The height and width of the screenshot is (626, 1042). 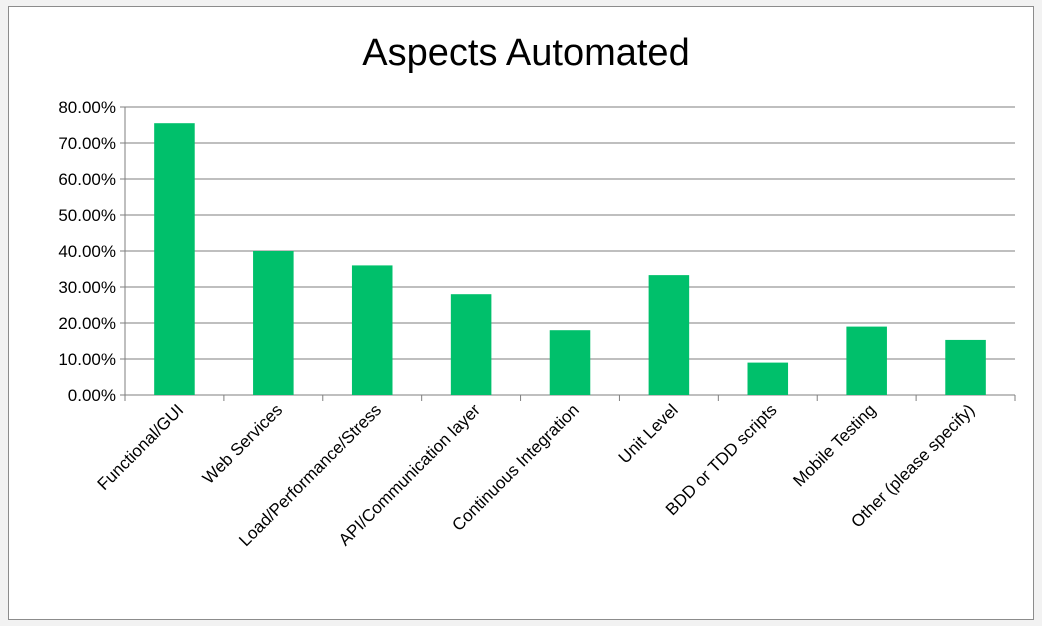 I want to click on y-tick-label: 40.00%, so click(x=87, y=251).